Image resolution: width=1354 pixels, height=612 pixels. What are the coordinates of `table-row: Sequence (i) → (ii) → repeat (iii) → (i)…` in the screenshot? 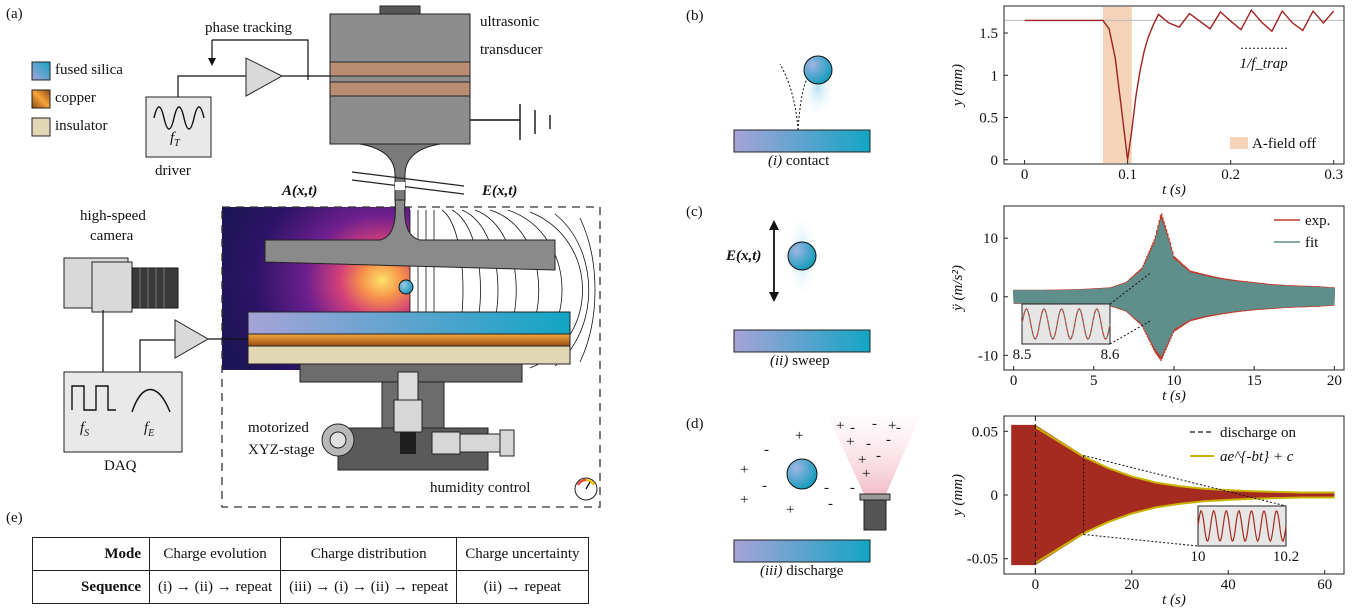 It's located at (310, 587).